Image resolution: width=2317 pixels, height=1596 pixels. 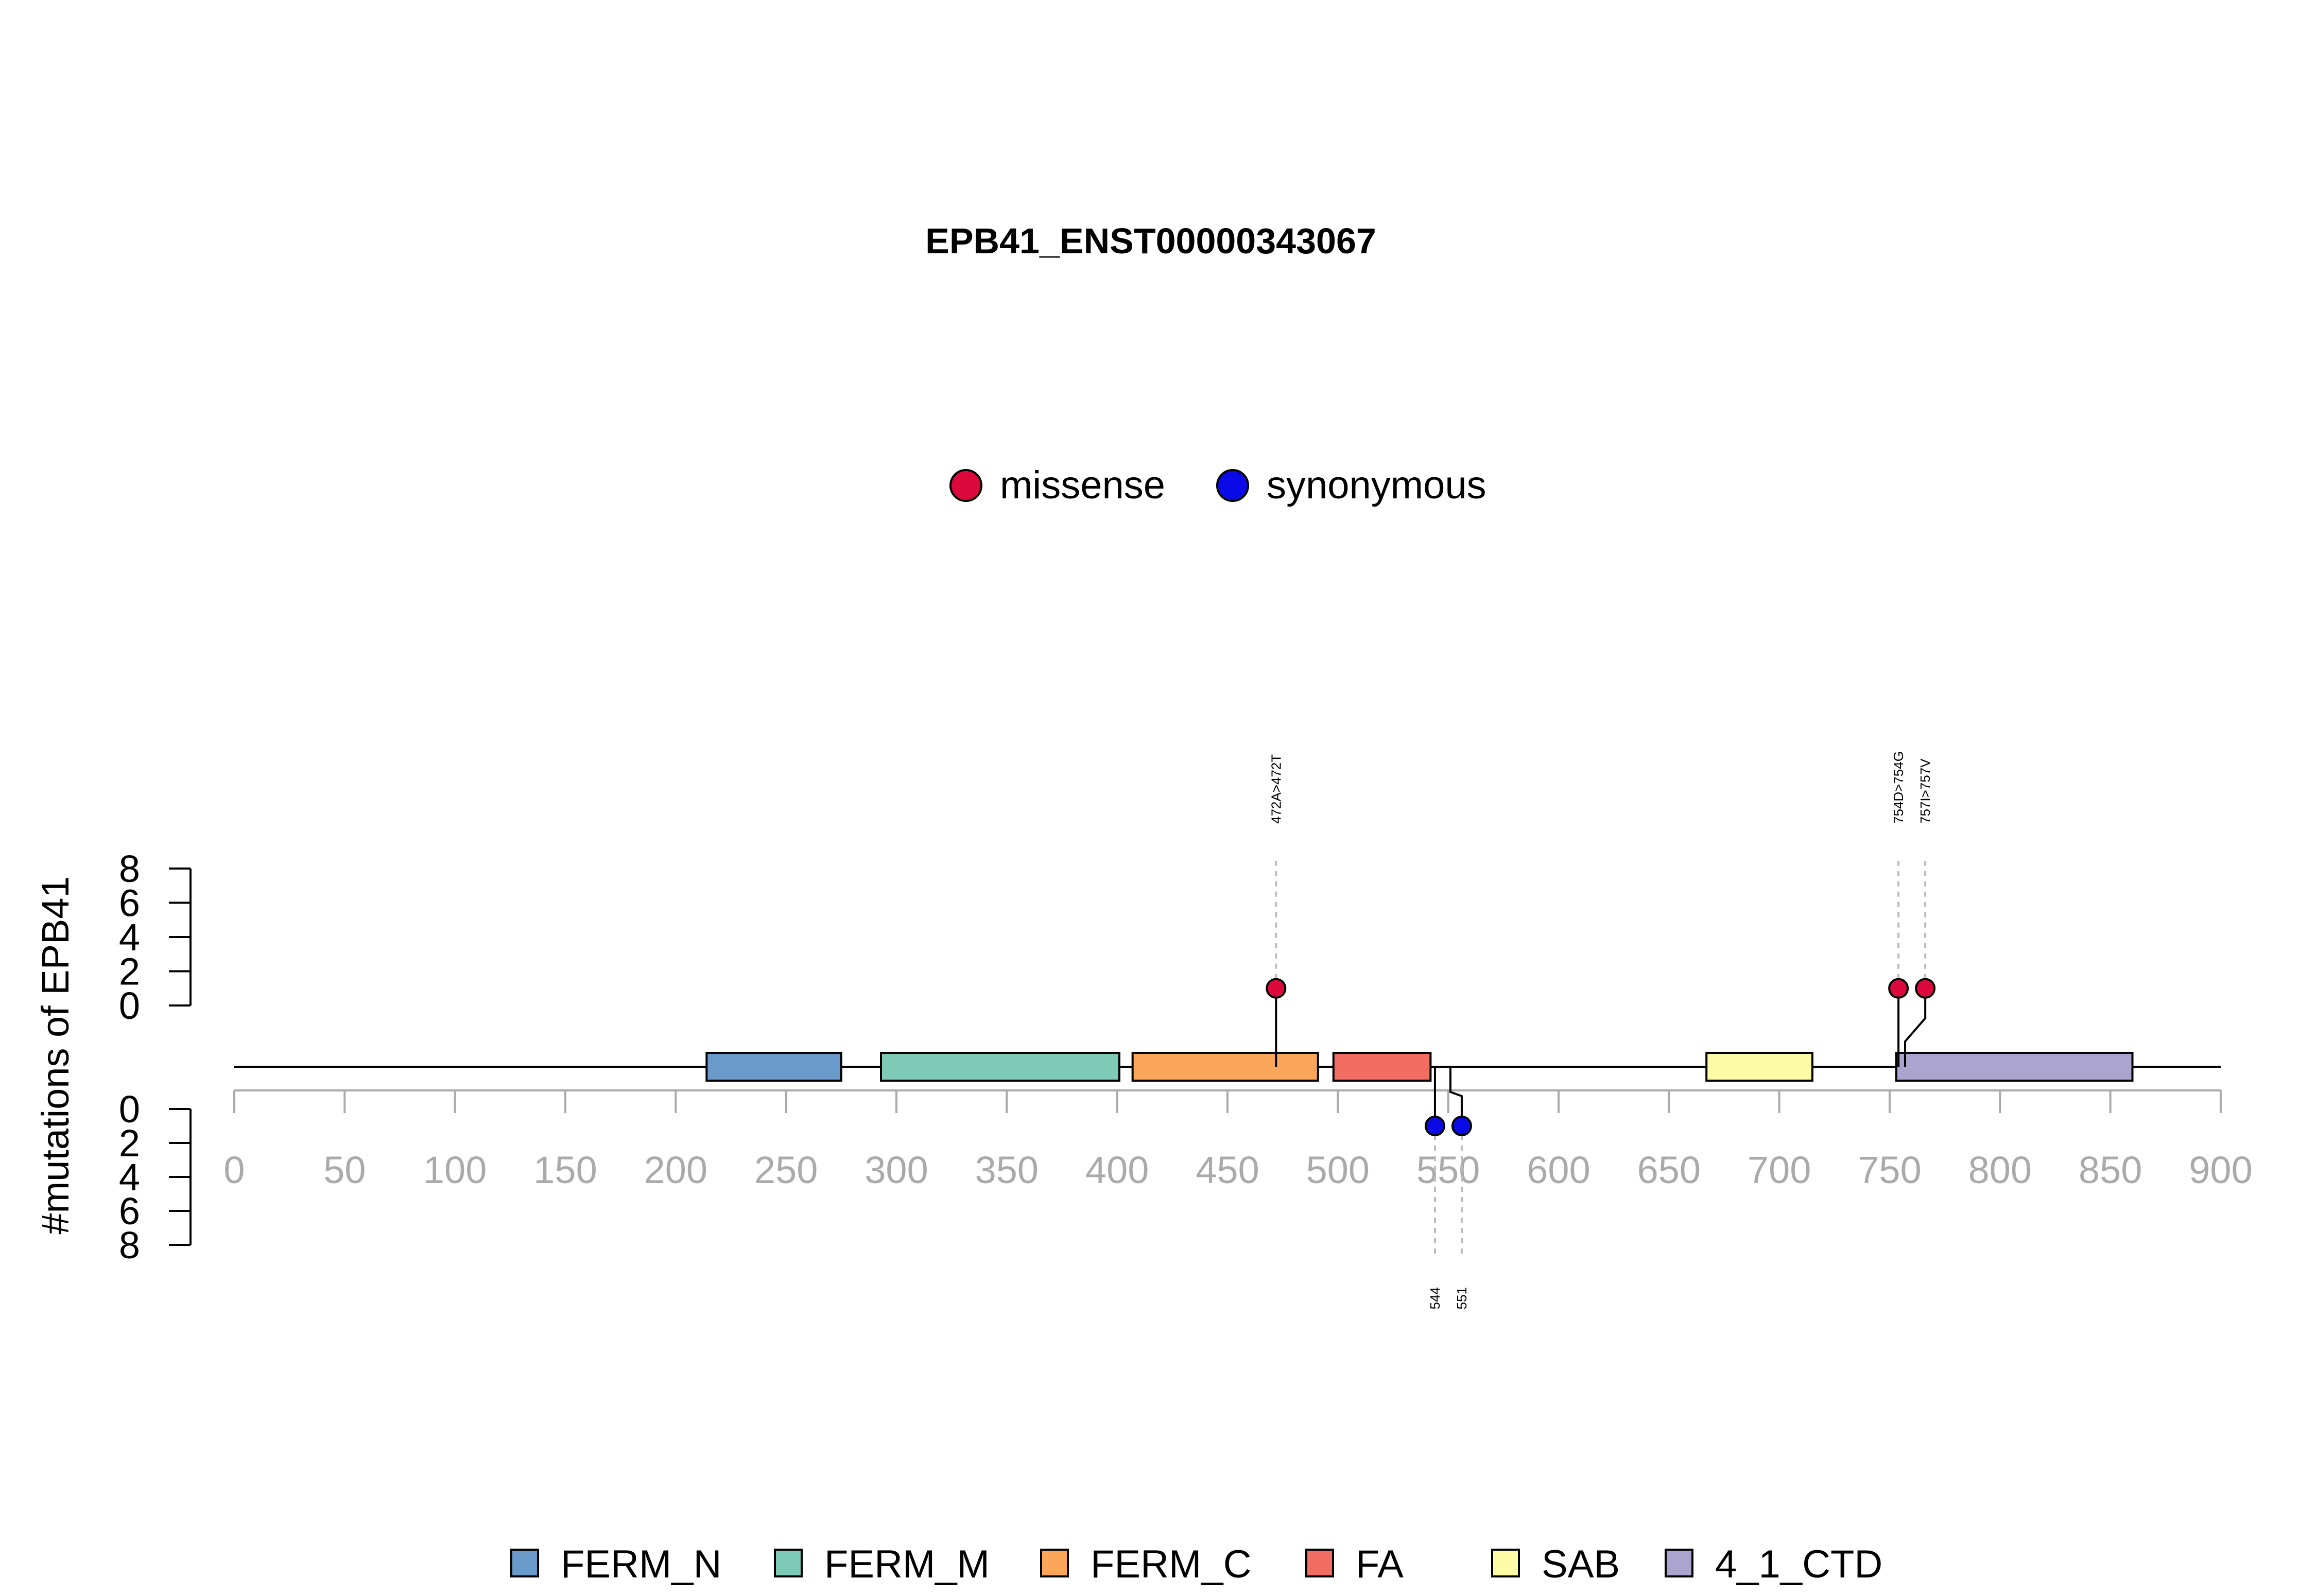 I want to click on legend-label-FERM_C: FERM_C, so click(x=1171, y=1564).